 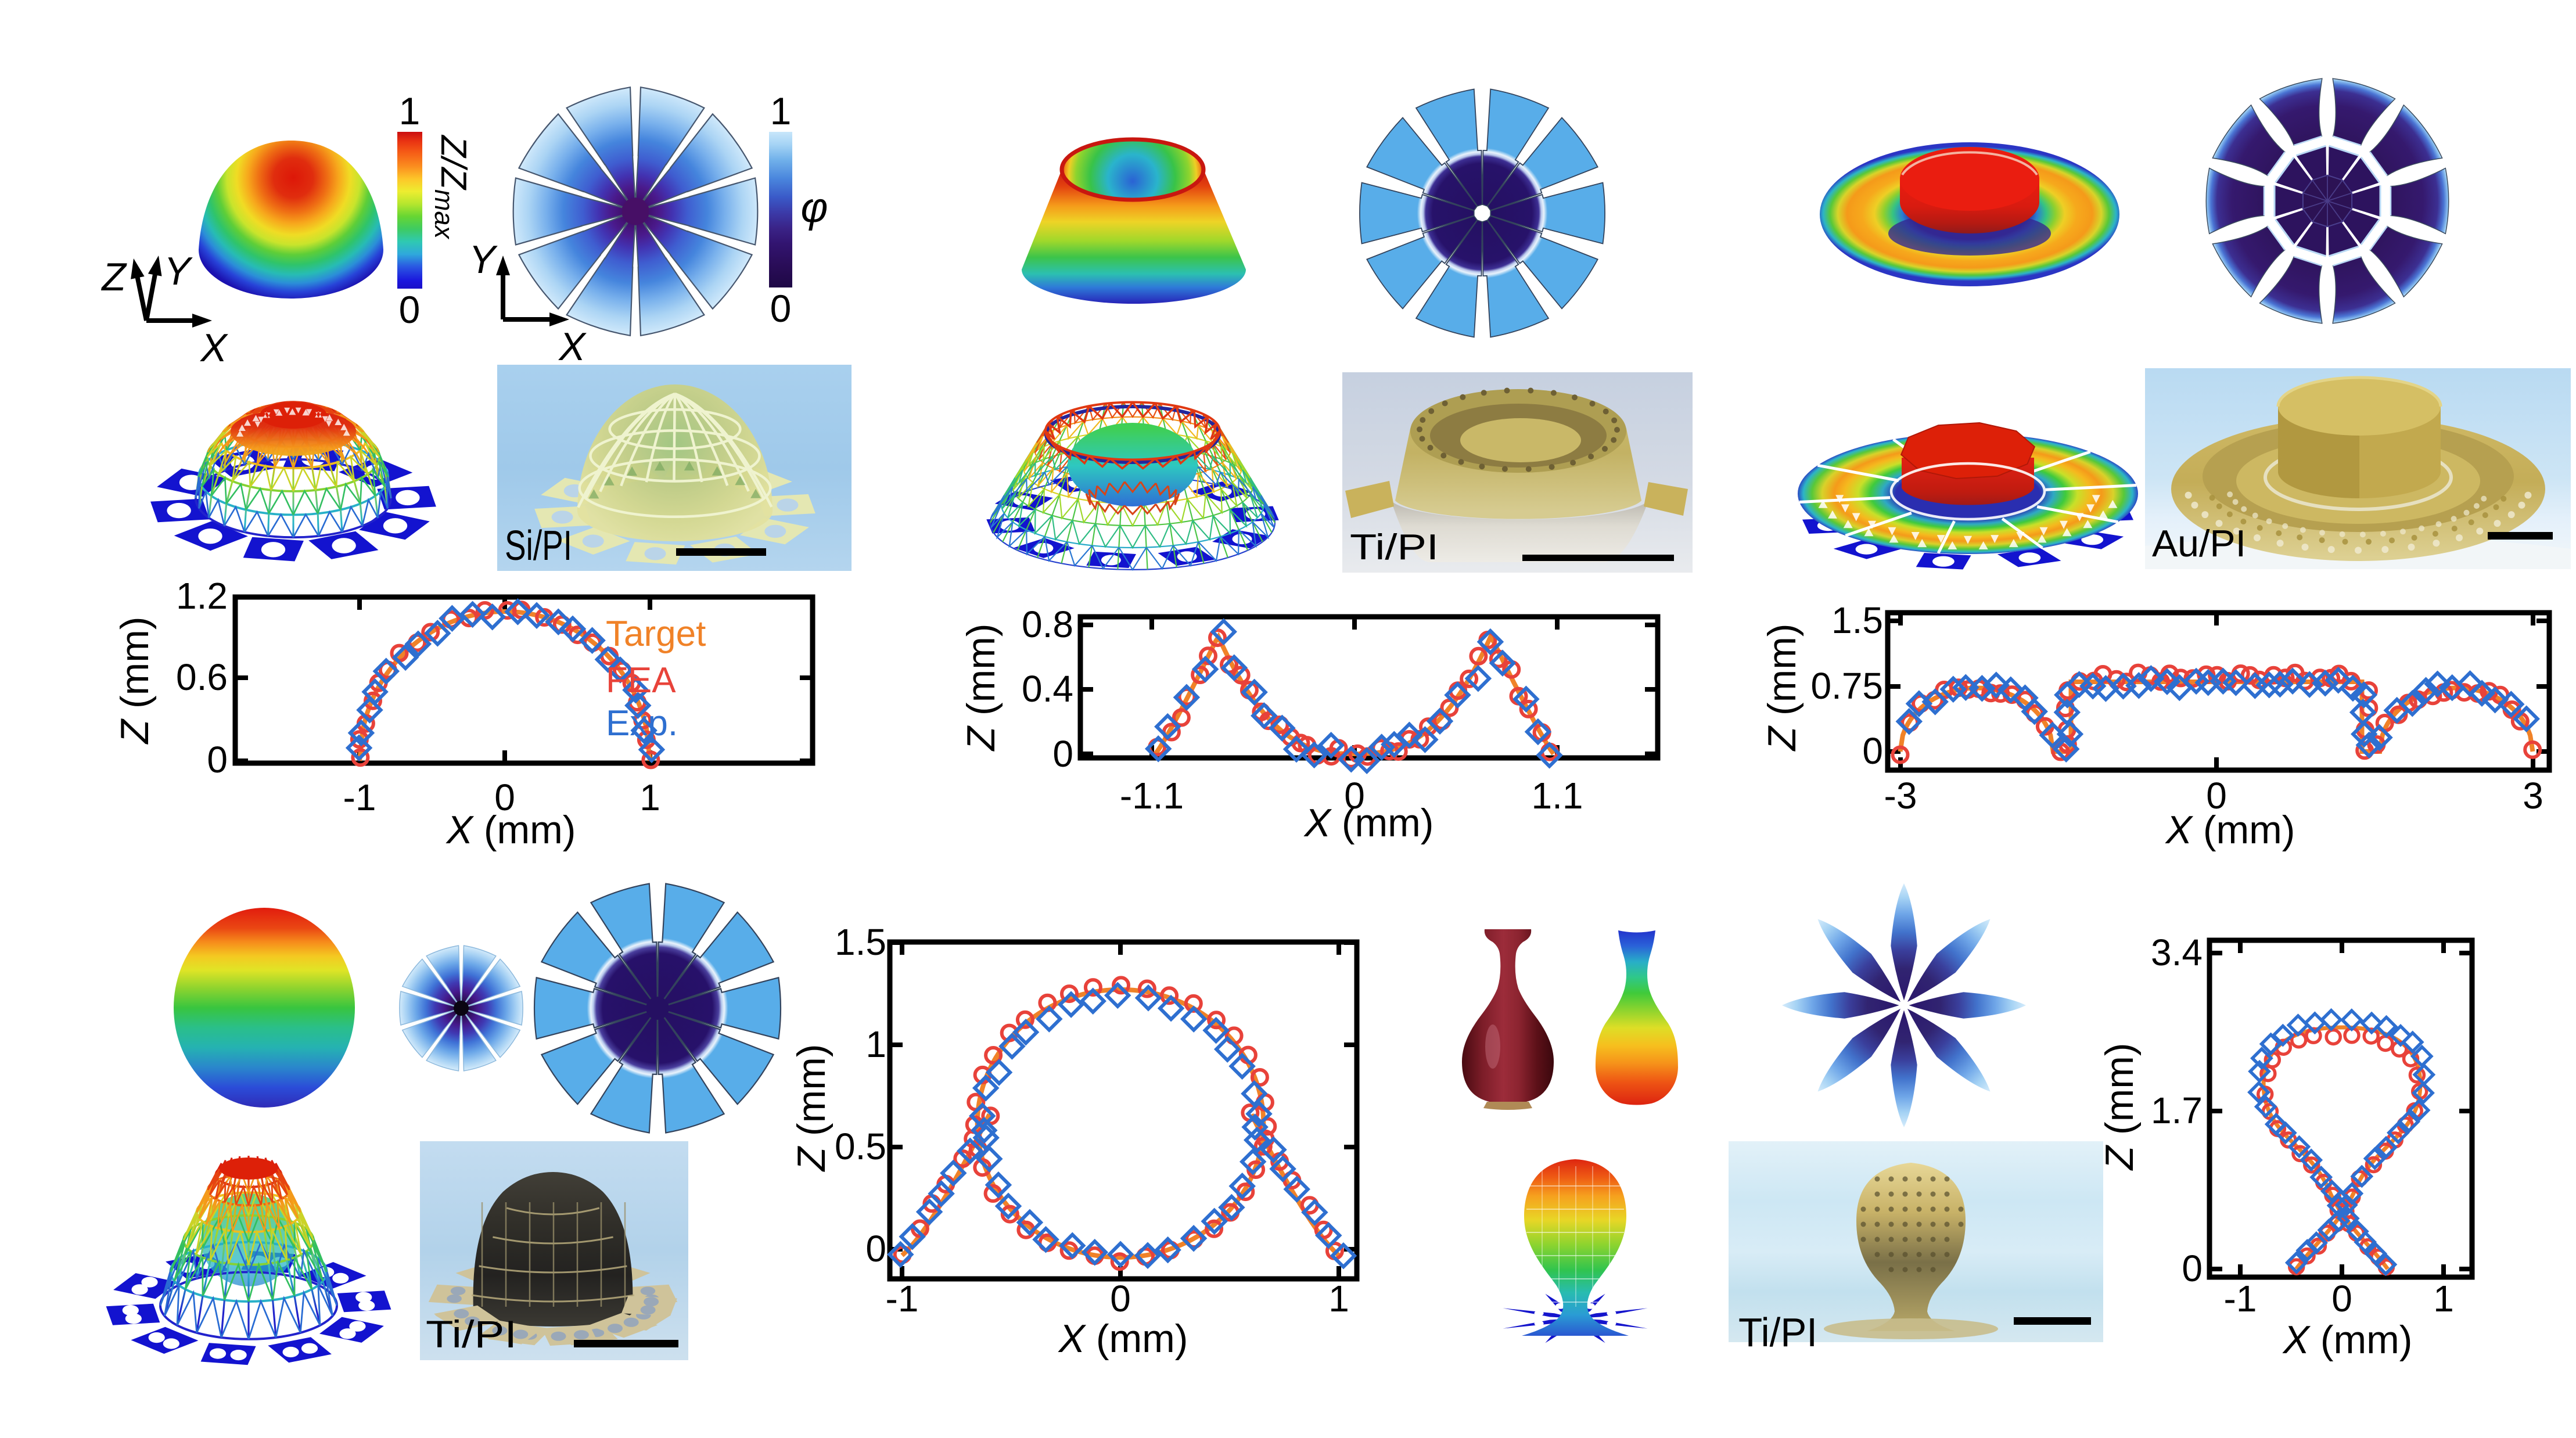 I want to click on svg-text: φ, so click(x=814, y=208).